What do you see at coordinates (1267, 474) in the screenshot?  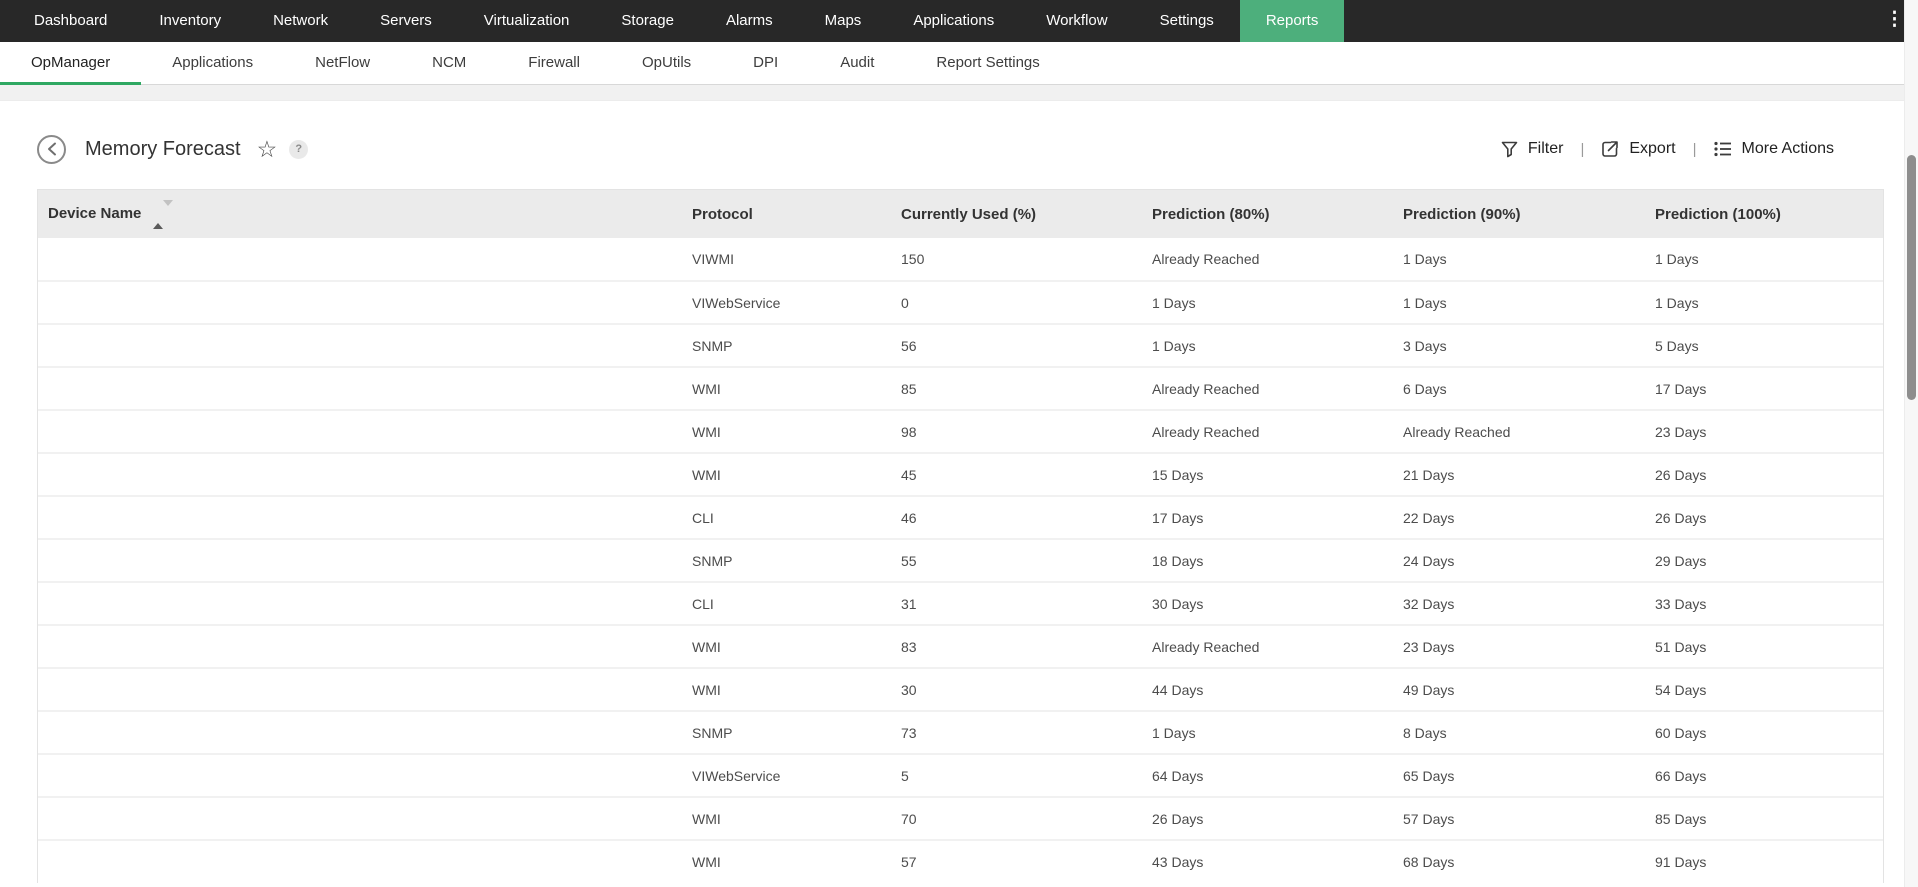 I see `cell-p80: 15 Days` at bounding box center [1267, 474].